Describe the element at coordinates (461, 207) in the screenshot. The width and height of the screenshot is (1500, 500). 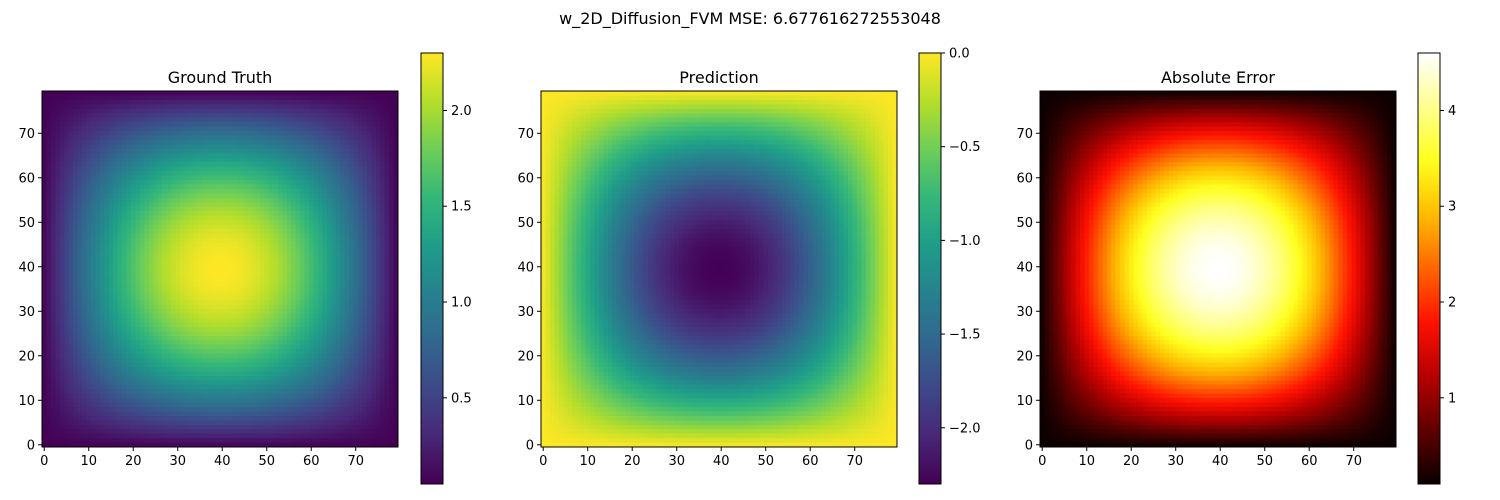
I see `colorbar-tick-label: 1.5` at that location.